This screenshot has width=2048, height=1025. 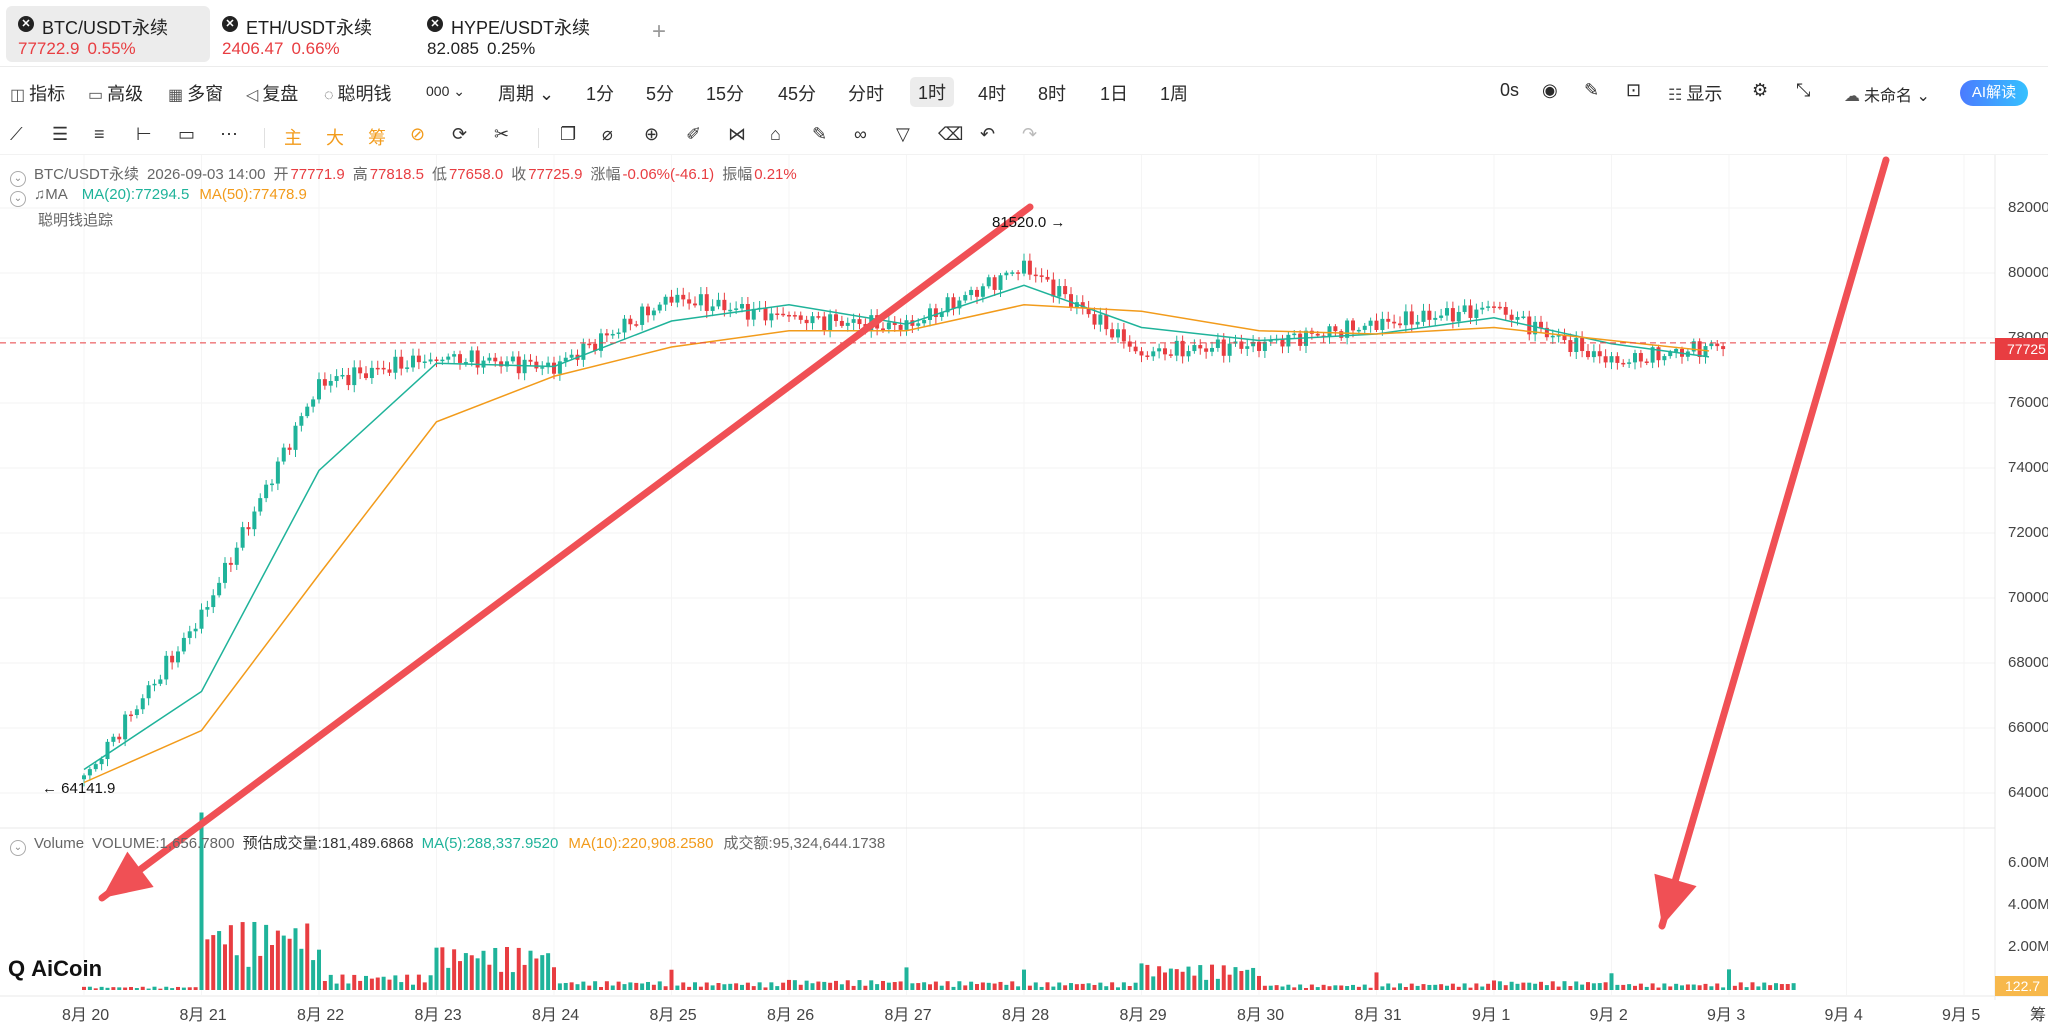 What do you see at coordinates (568, 134) in the screenshot?
I see `copy-icon: ❐` at bounding box center [568, 134].